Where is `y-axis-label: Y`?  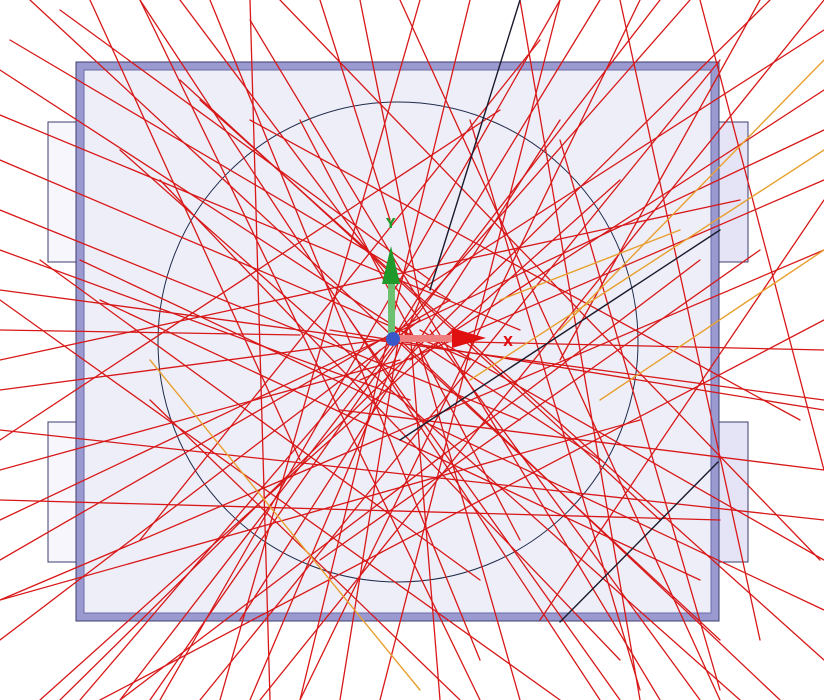
y-axis-label: Y is located at coordinates (390, 224).